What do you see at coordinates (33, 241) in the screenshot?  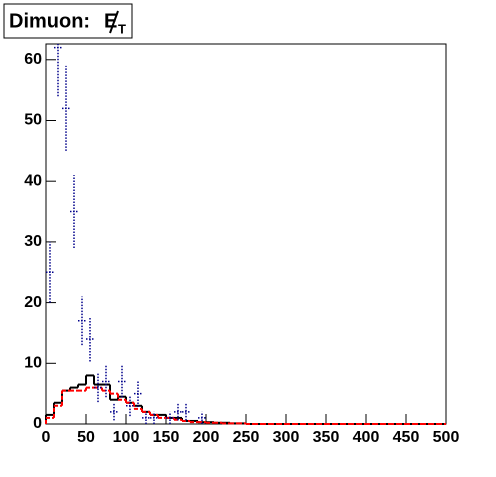 I see `y-tick-label: 30` at bounding box center [33, 241].